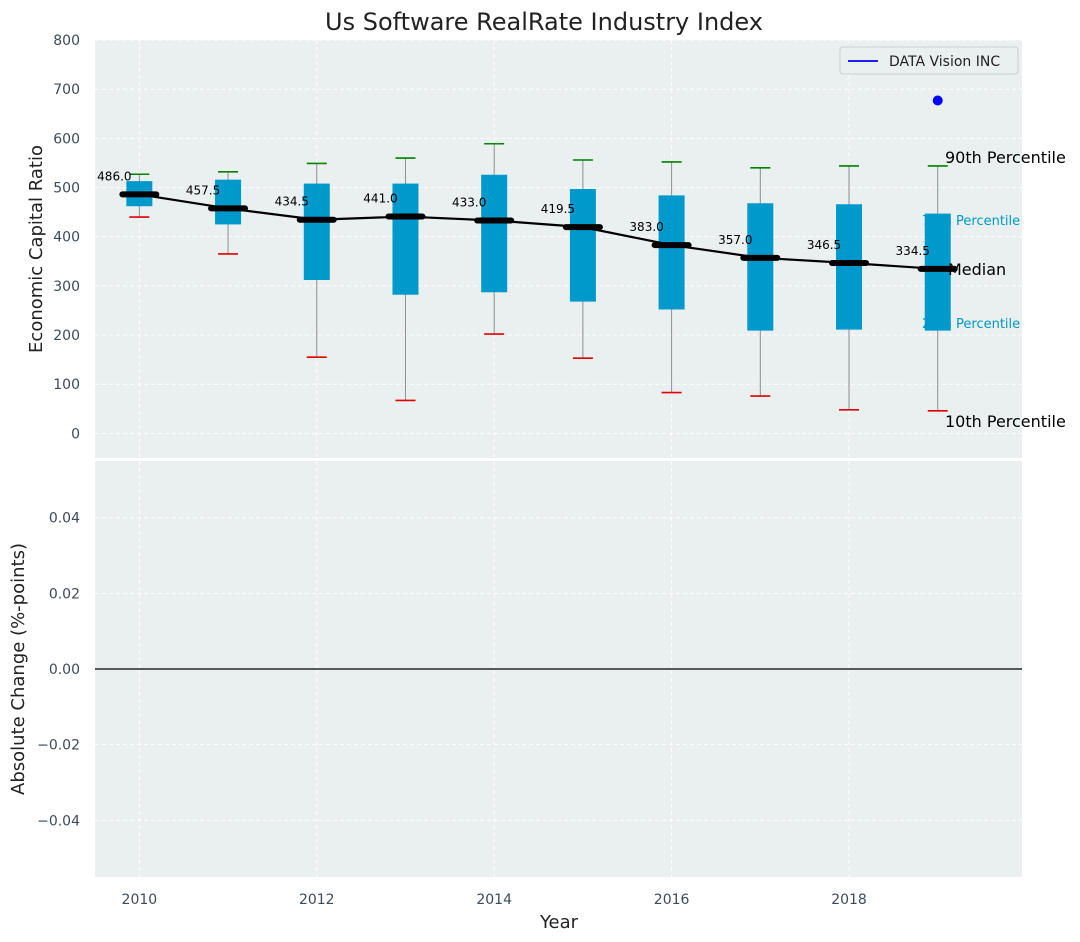 This screenshot has width=1080, height=942. I want to click on top-y-axis-label: Economic Capital Ratio, so click(36, 249).